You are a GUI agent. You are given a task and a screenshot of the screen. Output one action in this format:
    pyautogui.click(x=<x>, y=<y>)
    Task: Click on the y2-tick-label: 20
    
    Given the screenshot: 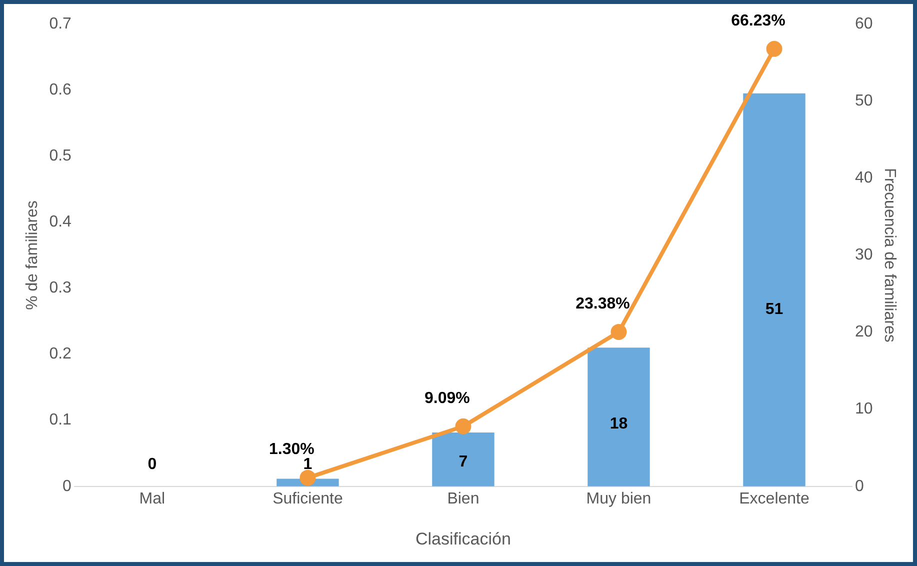 What is the action you would take?
    pyautogui.click(x=864, y=332)
    